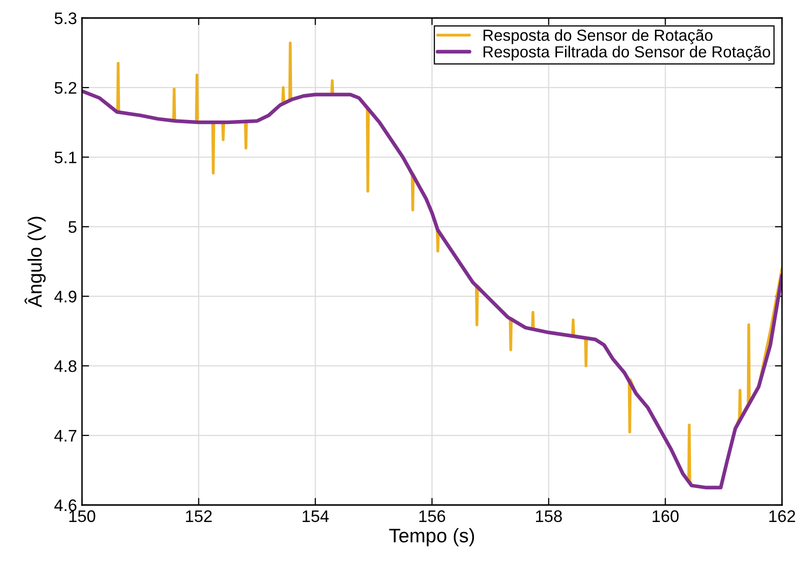  What do you see at coordinates (65, 366) in the screenshot?
I see `y-tick-label: 4.8` at bounding box center [65, 366].